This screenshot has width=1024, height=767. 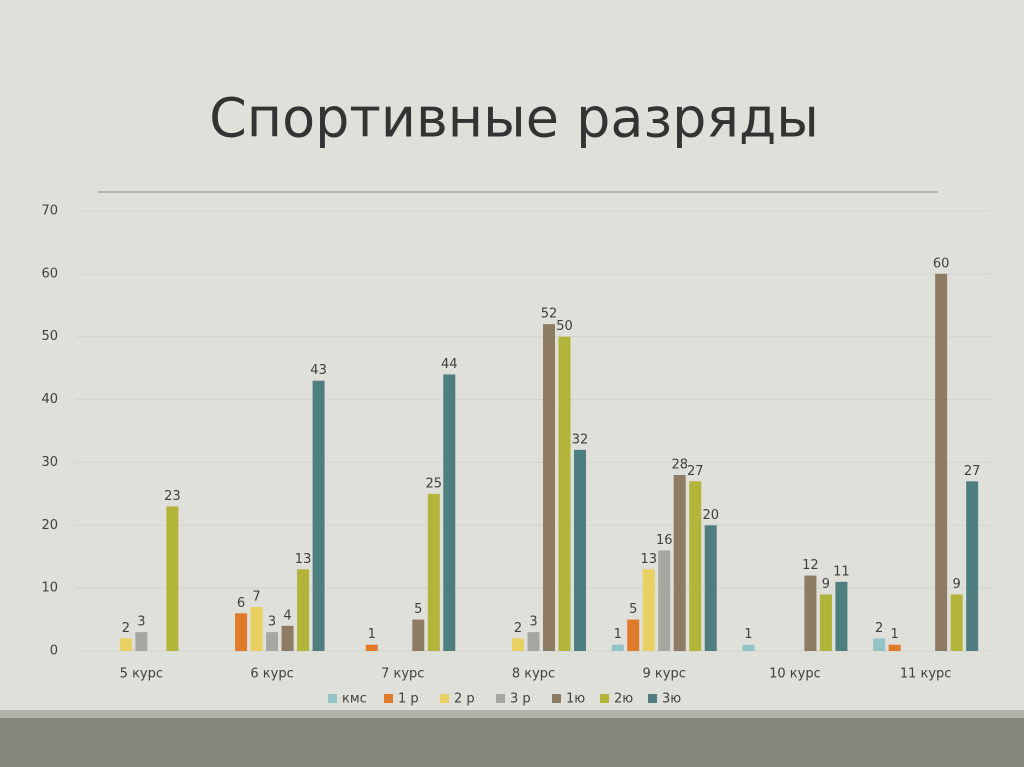 I want to click on legend-label: 2ю, so click(x=623, y=699).